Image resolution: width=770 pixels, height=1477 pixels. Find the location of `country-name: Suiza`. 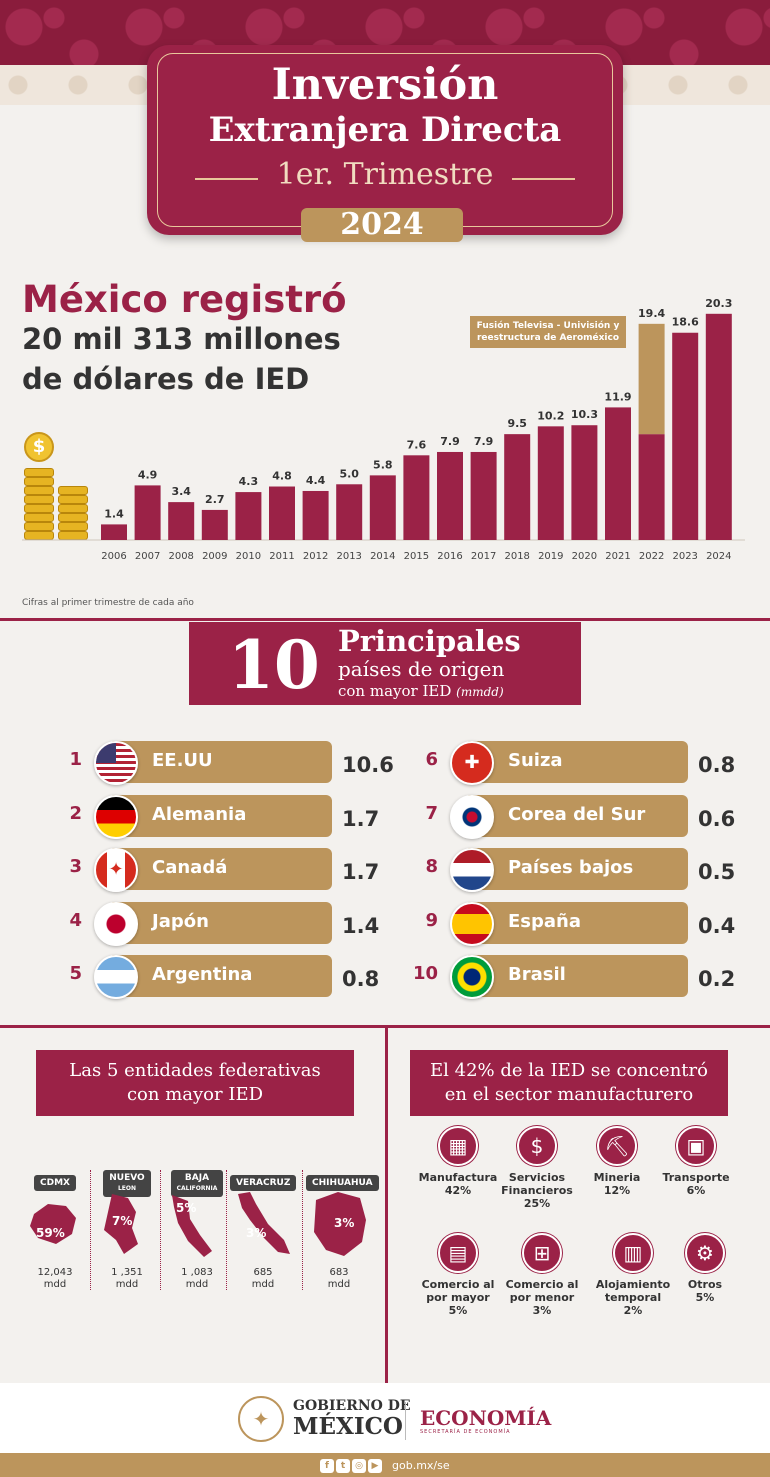

country-name: Suiza is located at coordinates (535, 760).